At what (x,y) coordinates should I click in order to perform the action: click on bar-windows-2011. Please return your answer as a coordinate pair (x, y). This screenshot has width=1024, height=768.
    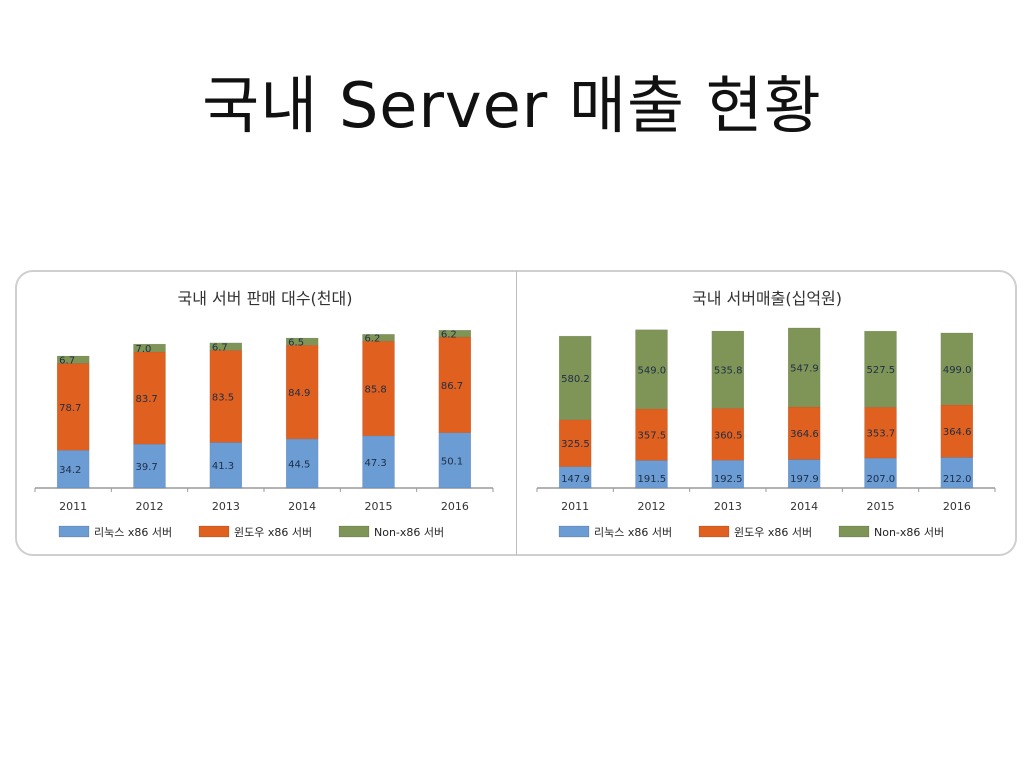
    Looking at the image, I should click on (73, 407).